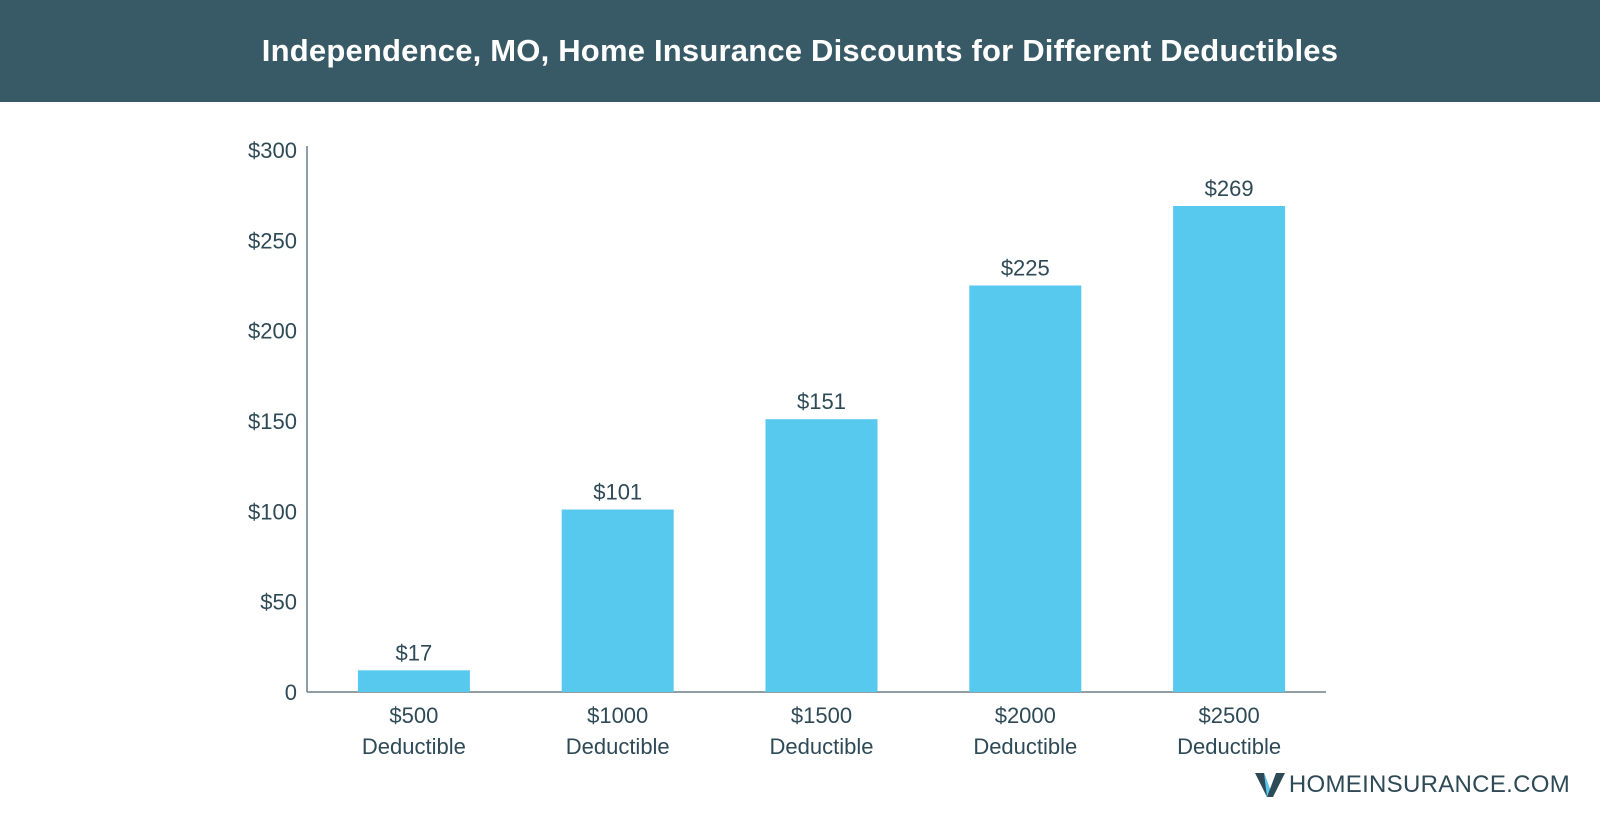 This screenshot has height=838, width=1600. What do you see at coordinates (272, 331) in the screenshot?
I see `y-tick-label: $200` at bounding box center [272, 331].